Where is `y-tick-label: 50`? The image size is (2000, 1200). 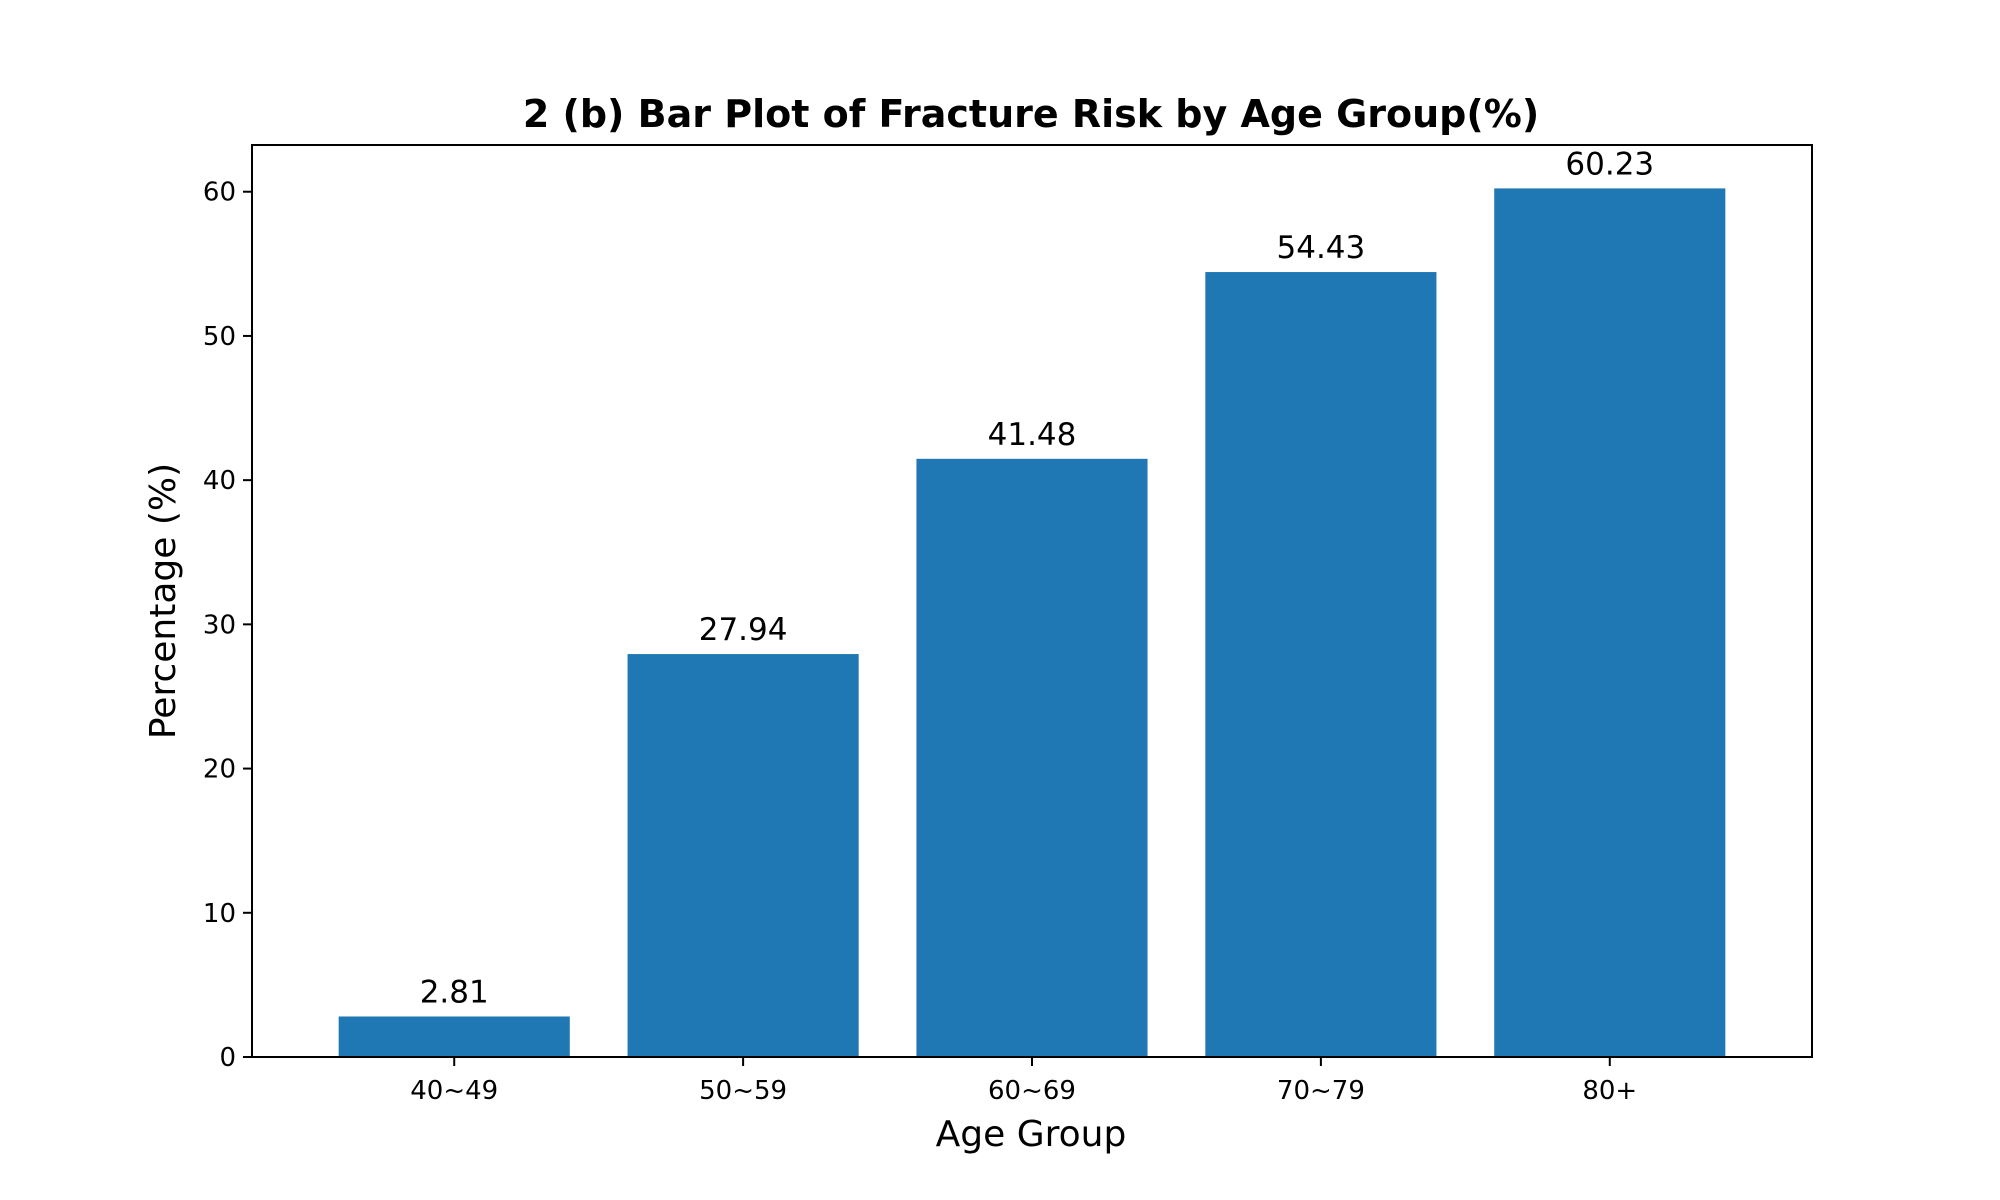 y-tick-label: 50 is located at coordinates (219, 337).